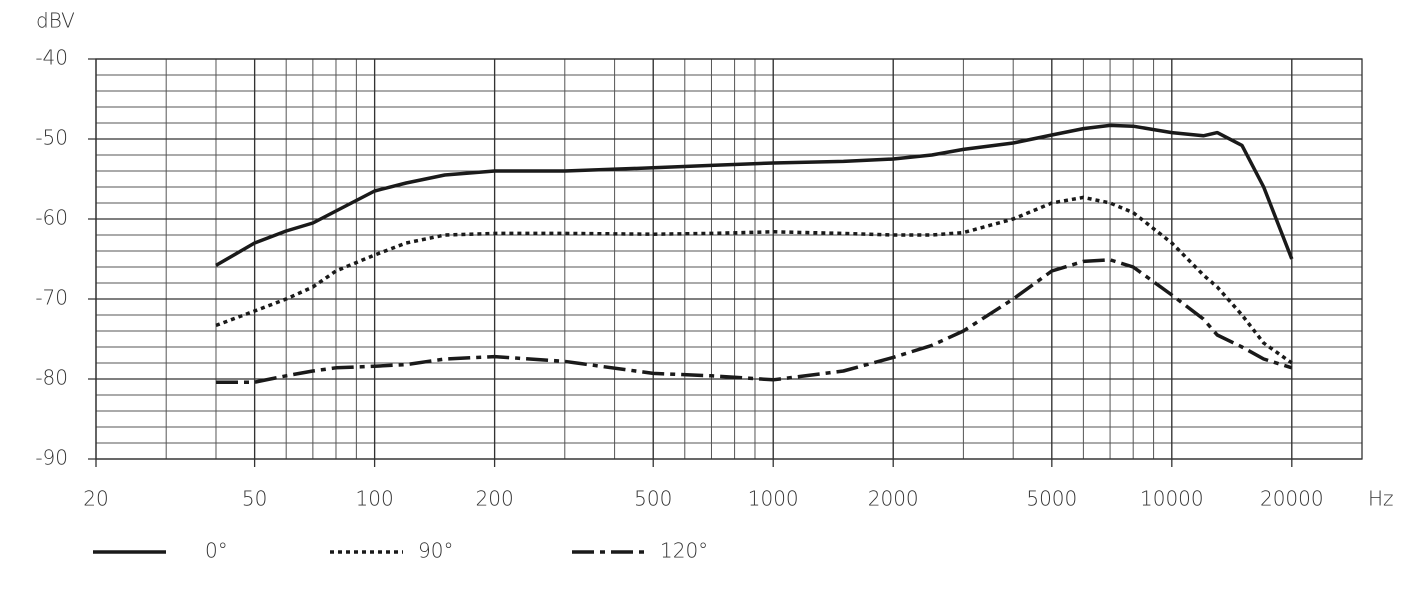  What do you see at coordinates (51, 298) in the screenshot?
I see `y-tick-label: -70` at bounding box center [51, 298].